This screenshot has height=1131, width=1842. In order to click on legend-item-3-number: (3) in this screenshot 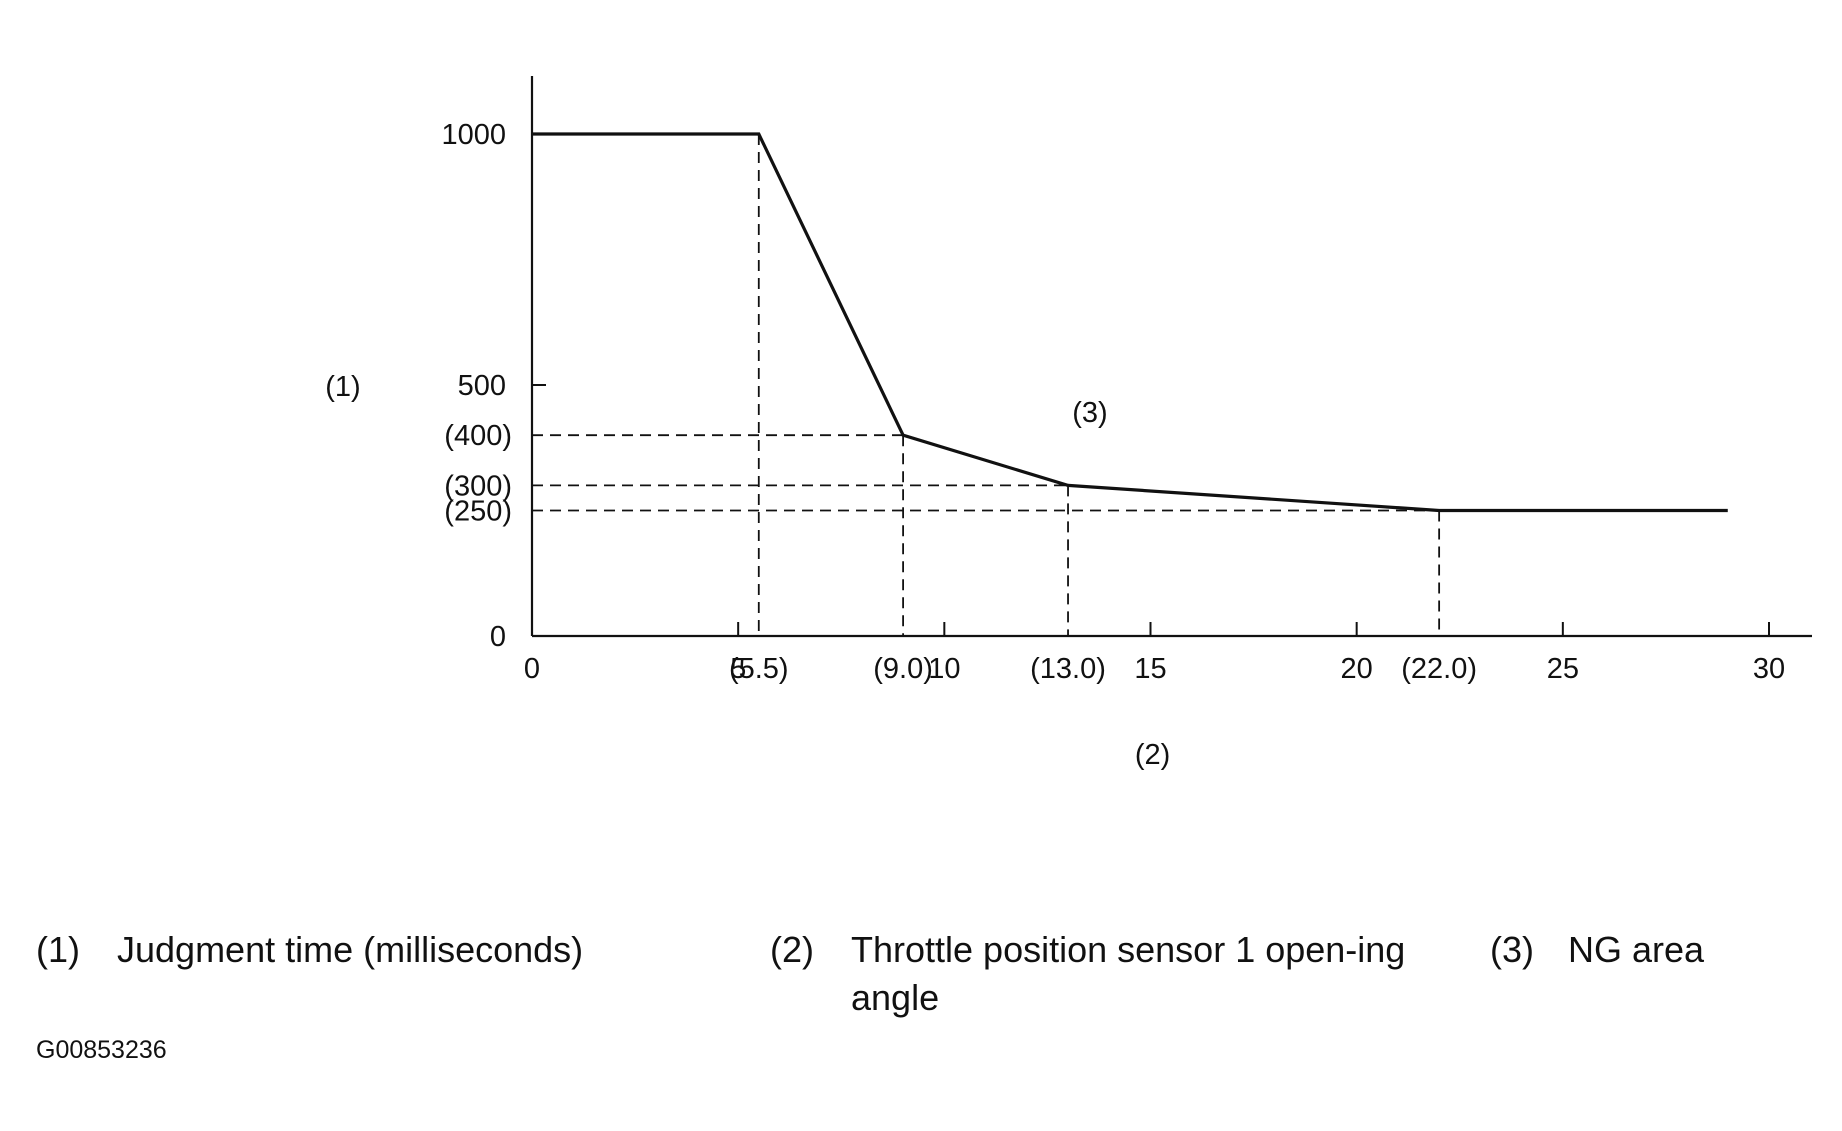, I will do `click(1512, 949)`.